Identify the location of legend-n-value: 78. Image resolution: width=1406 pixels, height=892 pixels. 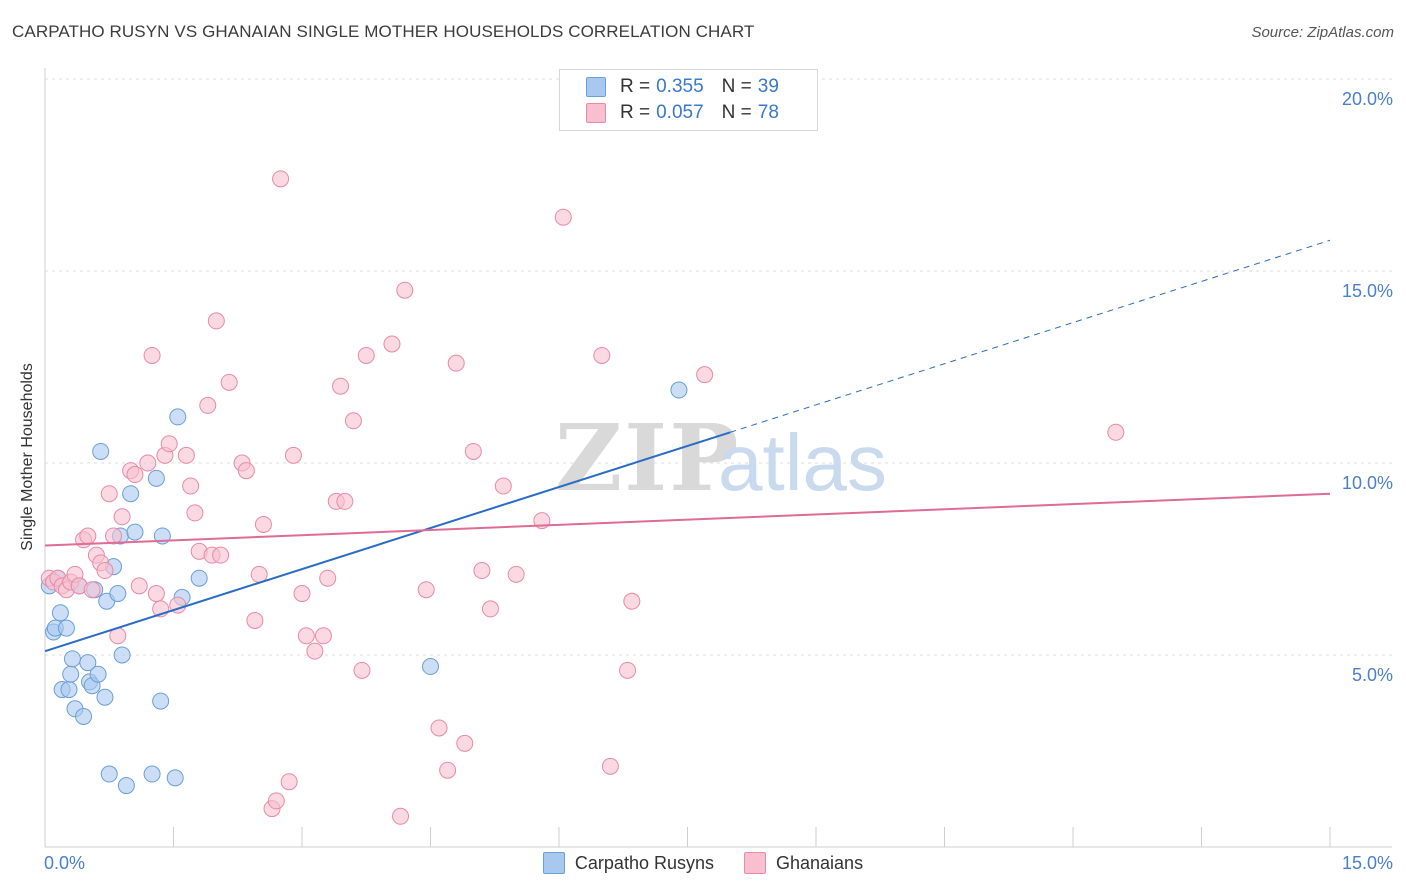
(768, 112).